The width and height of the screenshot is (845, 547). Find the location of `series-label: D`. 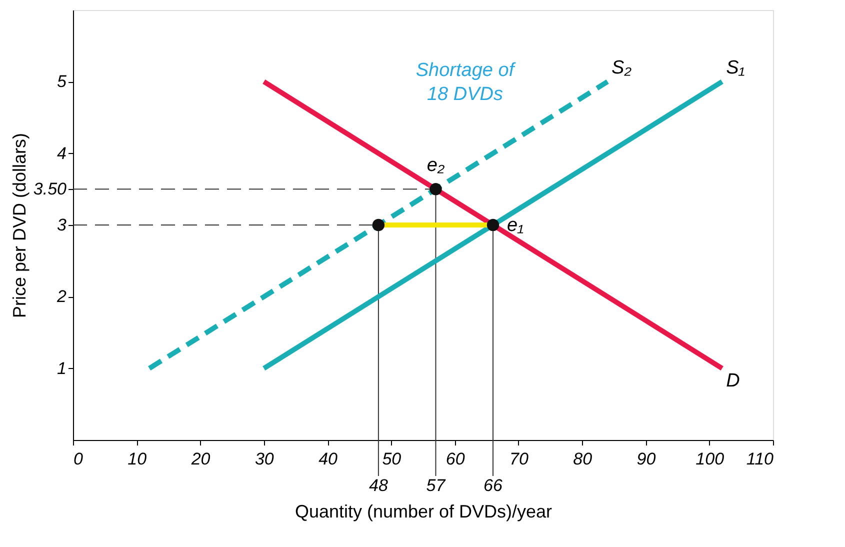

series-label: D is located at coordinates (733, 381).